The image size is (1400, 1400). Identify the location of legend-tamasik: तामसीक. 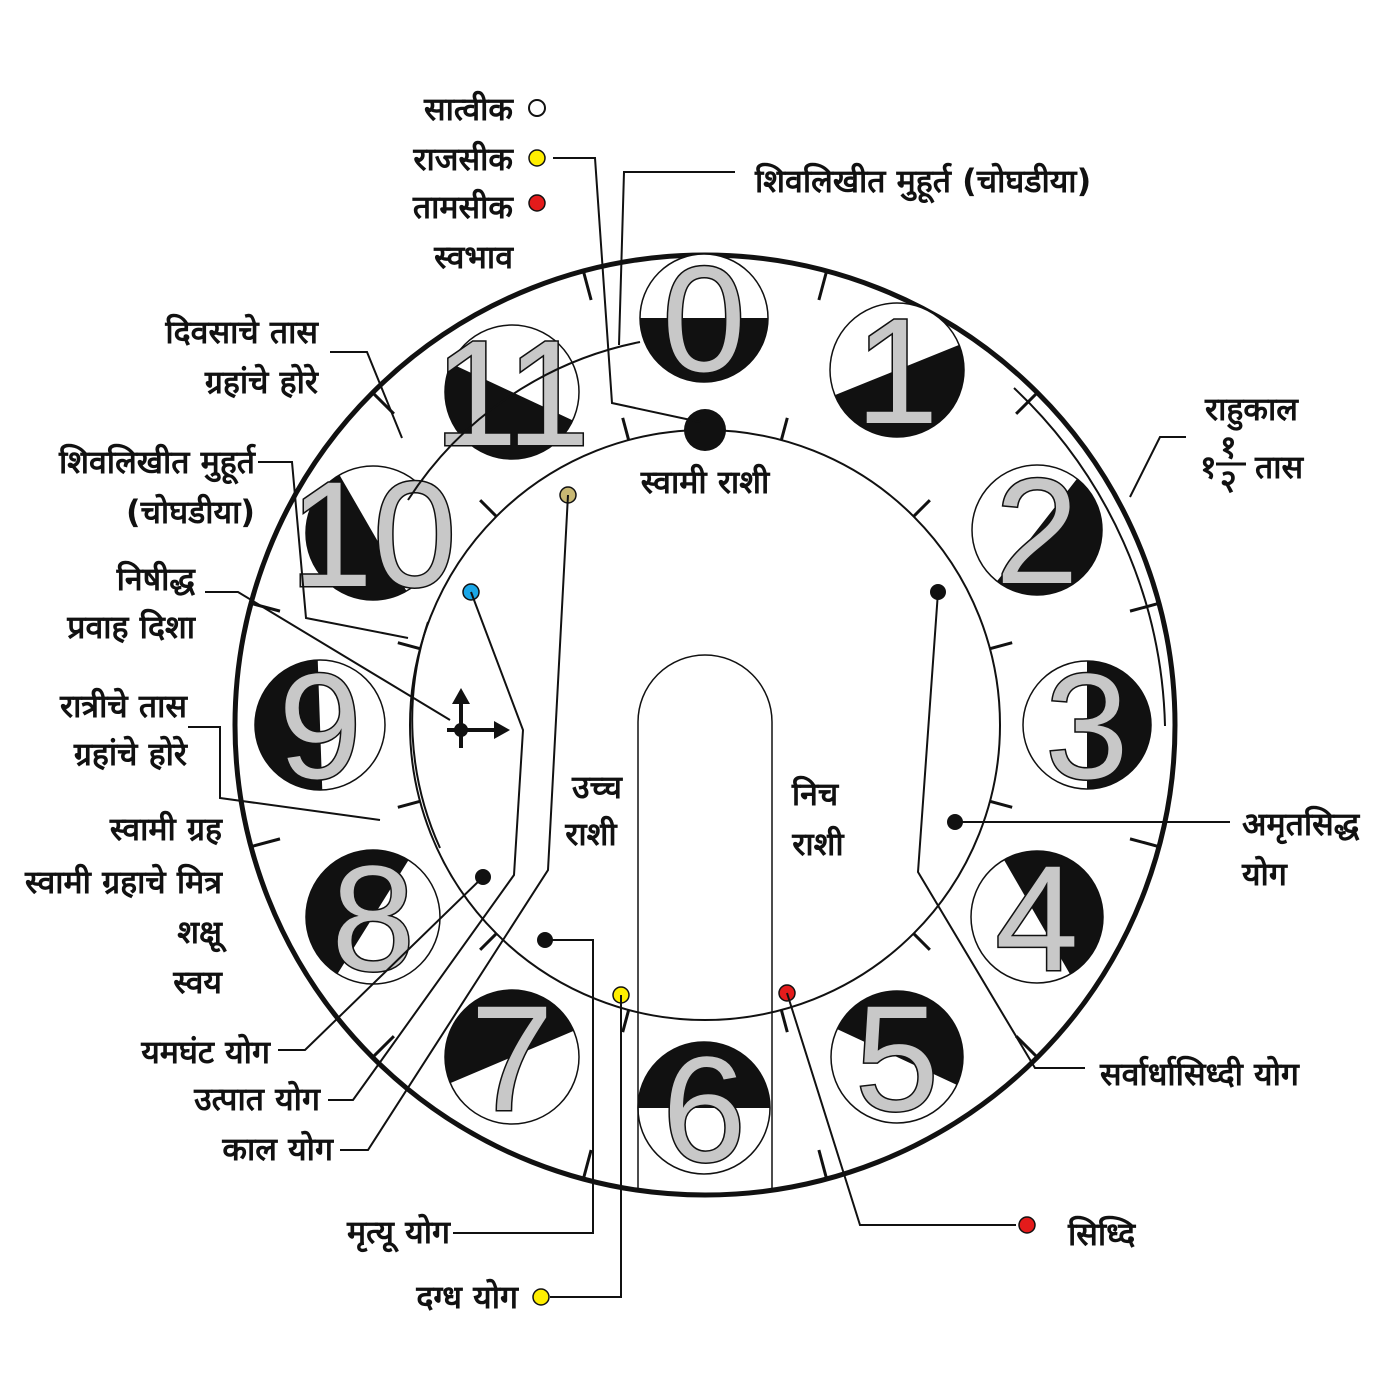
(463, 207).